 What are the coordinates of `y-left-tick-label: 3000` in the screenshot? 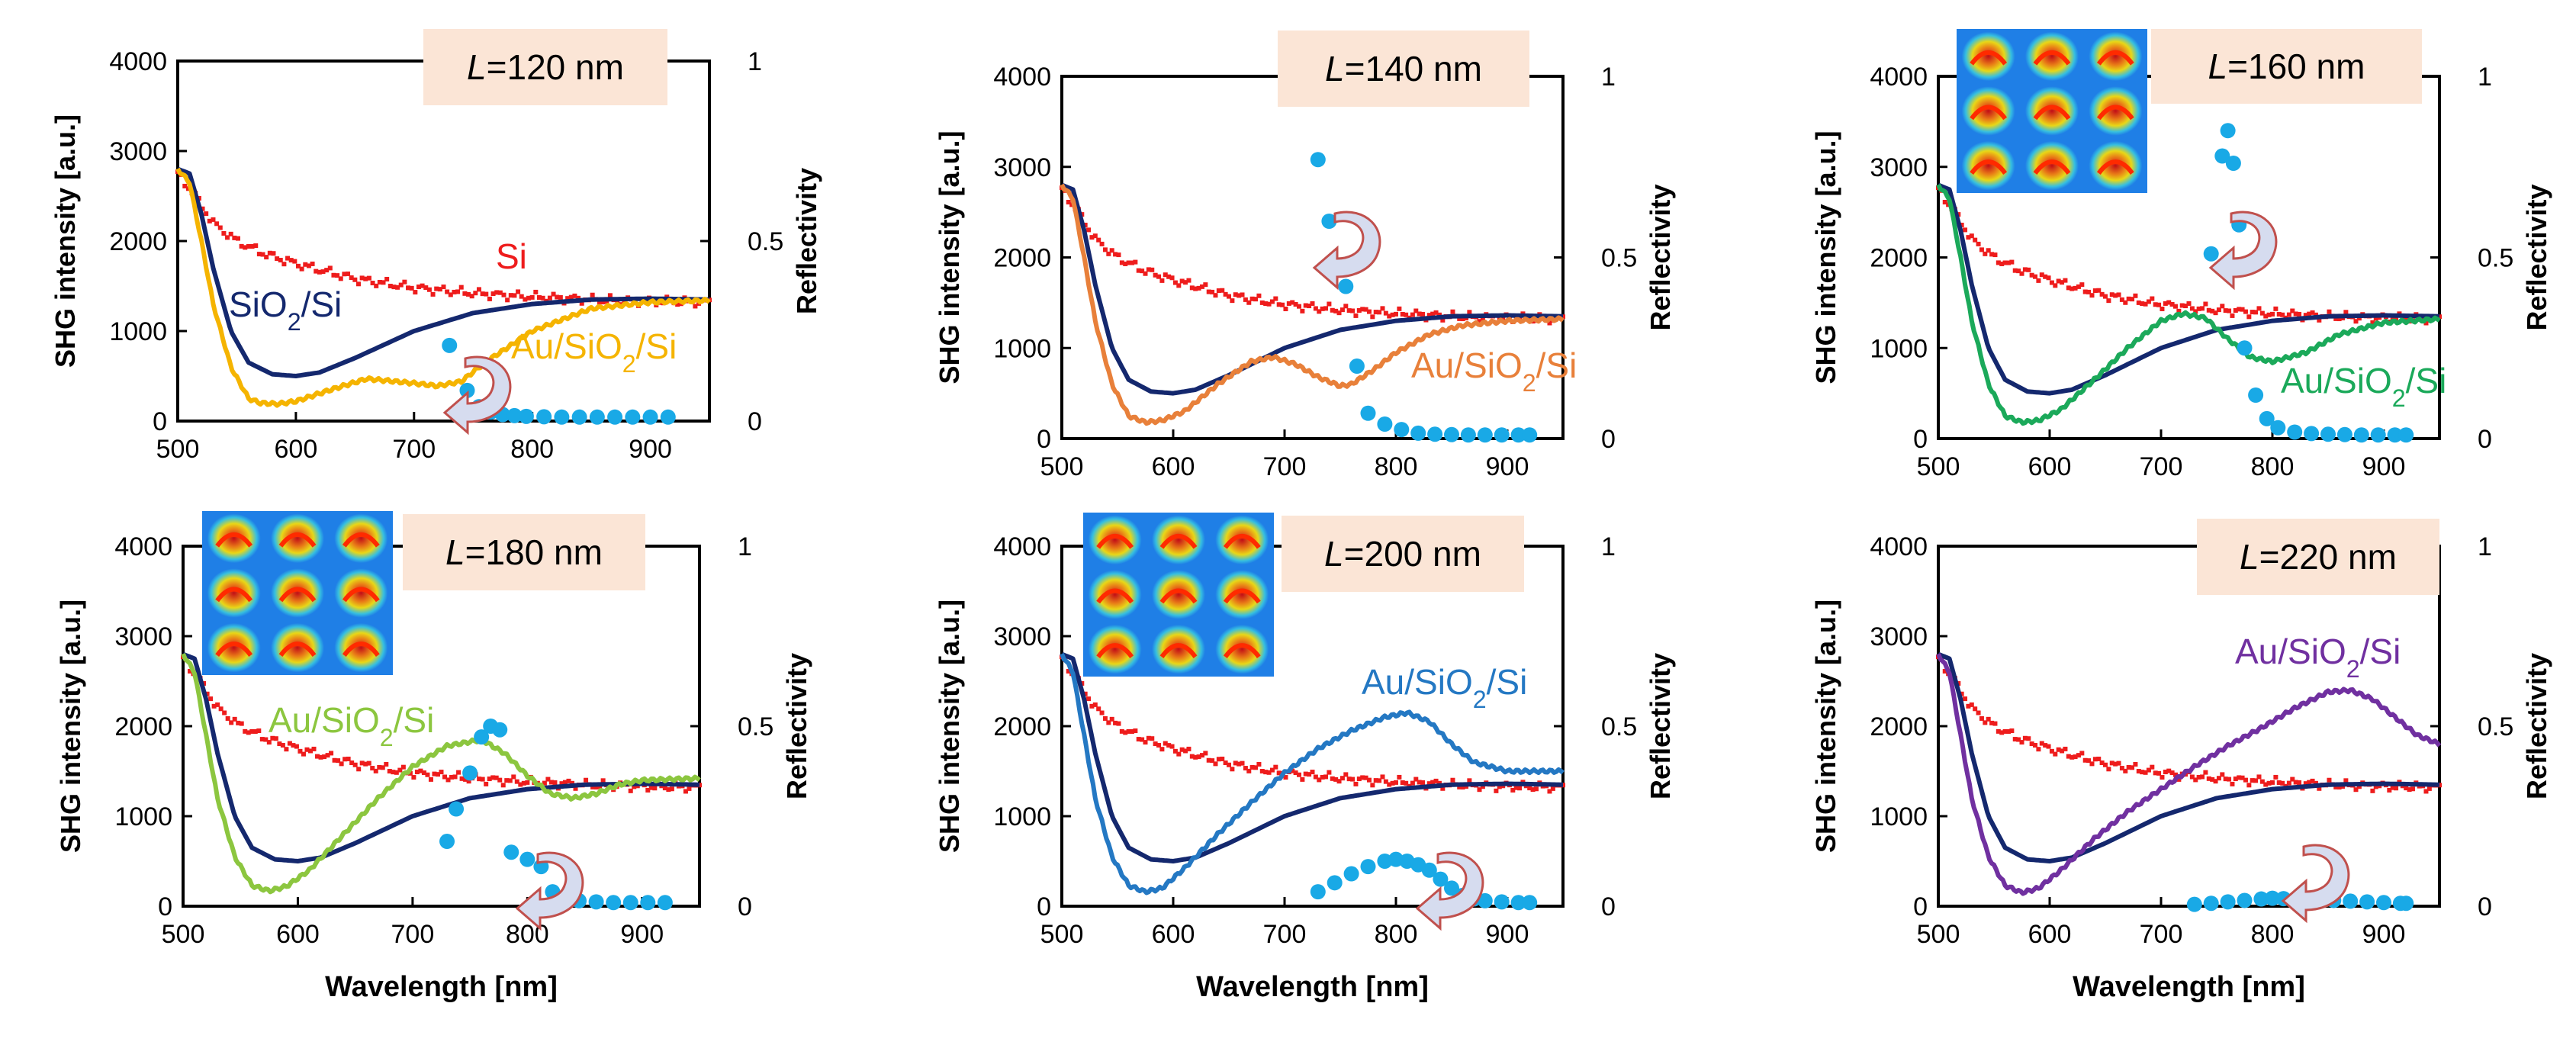 It's located at (143, 636).